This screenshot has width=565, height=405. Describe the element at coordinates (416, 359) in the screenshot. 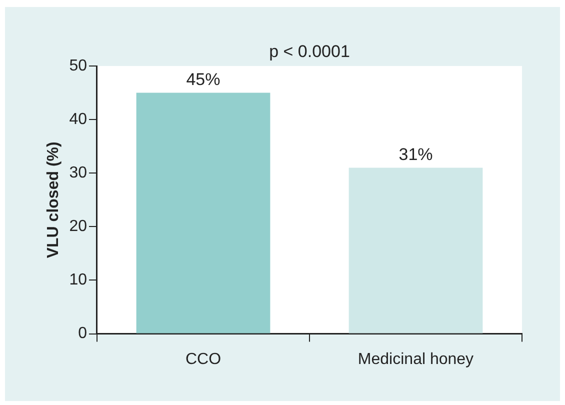

I see `x-tick-label: Medicinal honey` at that location.